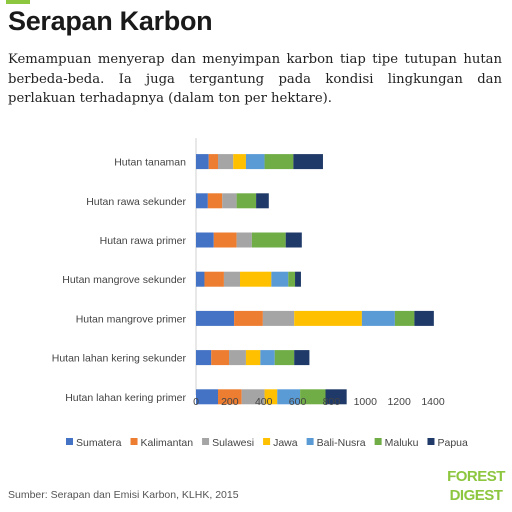 This screenshot has height=512, width=512. I want to click on x-tick-label: 1000, so click(366, 402).